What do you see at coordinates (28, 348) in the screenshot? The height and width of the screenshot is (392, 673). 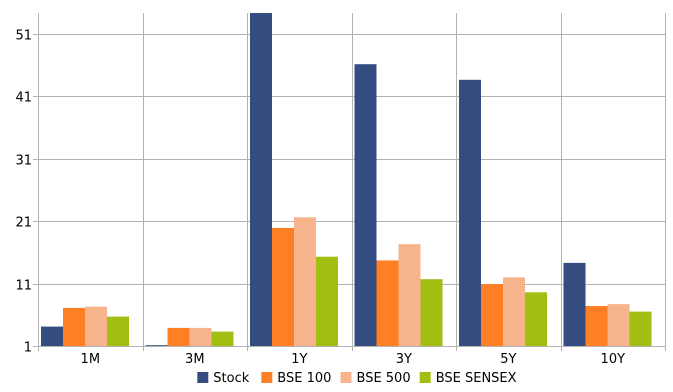 I see `y-tick-label: 1` at bounding box center [28, 348].